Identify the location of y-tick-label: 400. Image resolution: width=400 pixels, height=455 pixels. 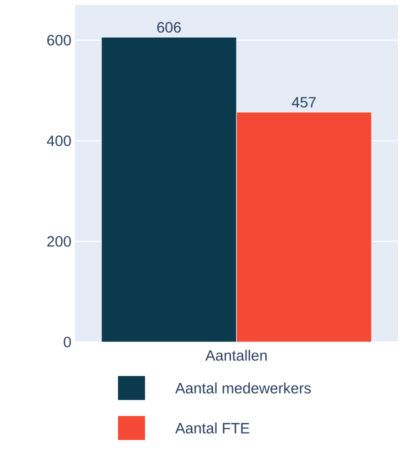
(58, 141).